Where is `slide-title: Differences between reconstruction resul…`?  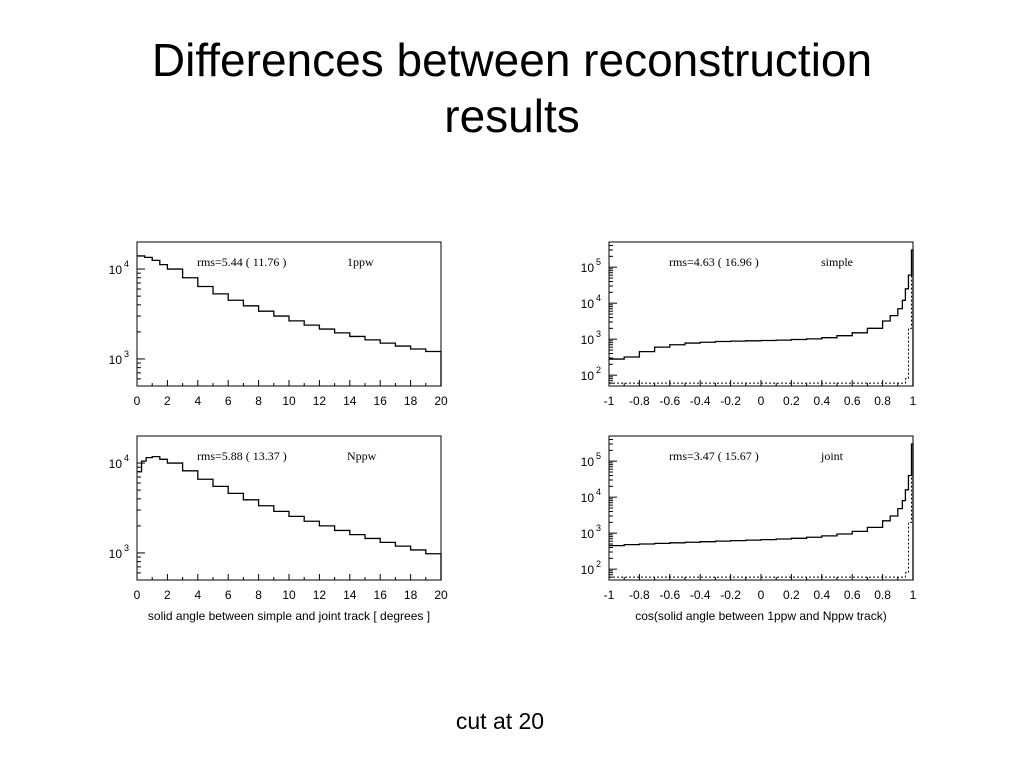 slide-title: Differences between reconstruction resul… is located at coordinates (512, 88).